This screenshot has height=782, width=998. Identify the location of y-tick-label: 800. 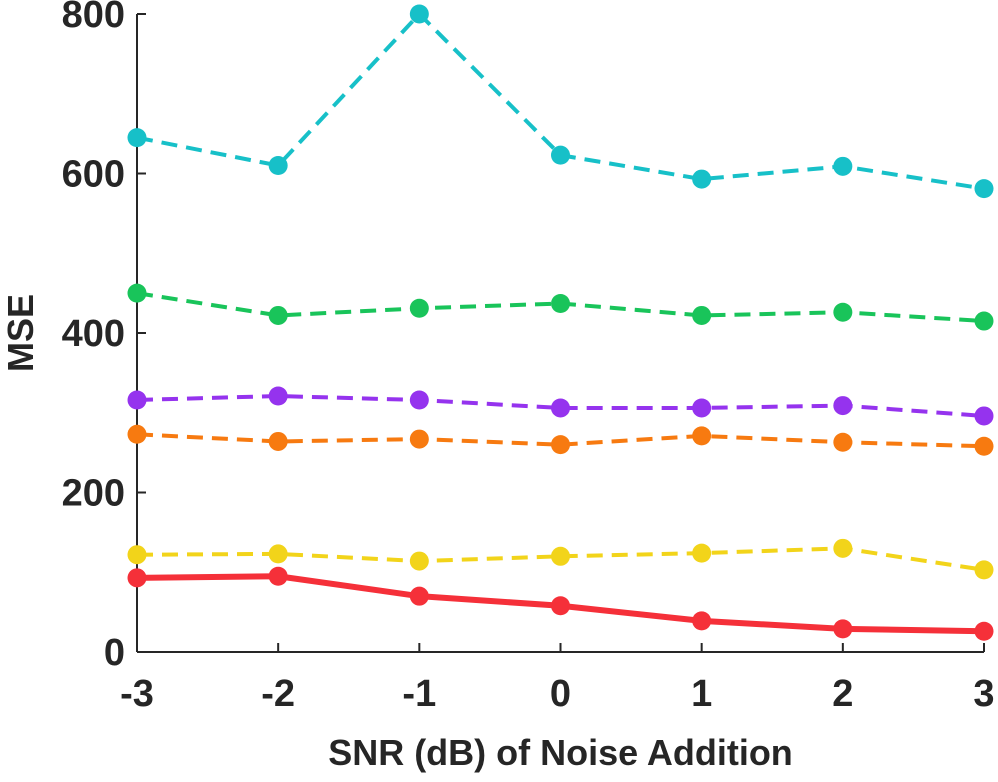
(93, 18).